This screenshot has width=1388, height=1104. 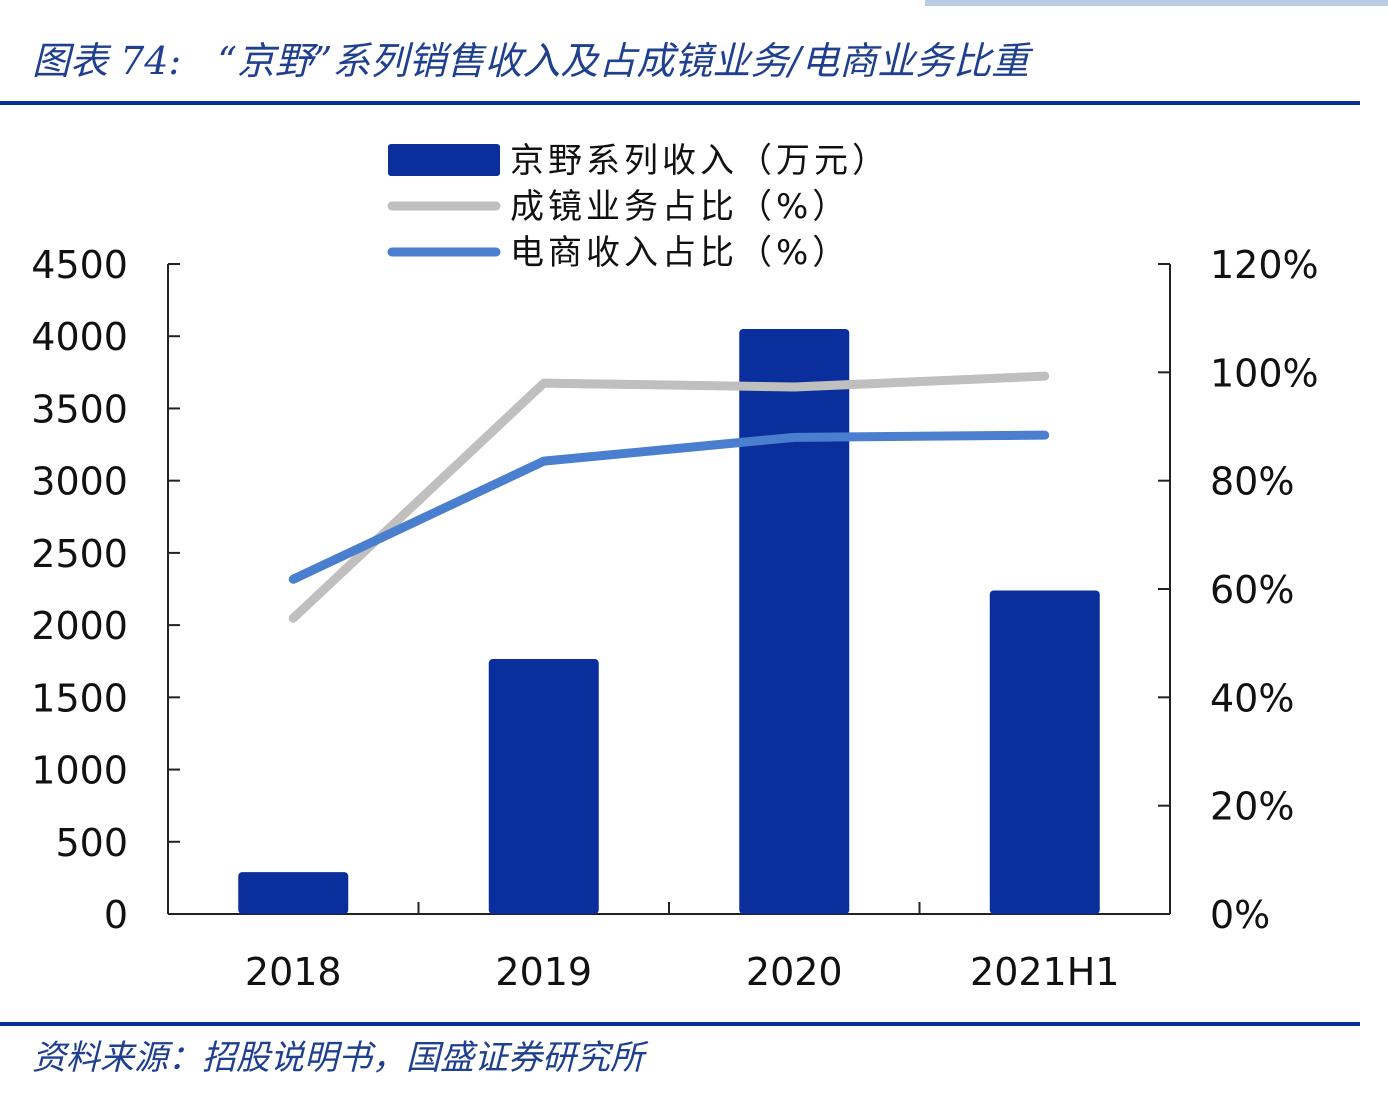 What do you see at coordinates (531, 61) in the screenshot?
I see `chart-title: 图表 74: “京野”系列销售收入及占成镜业务/电商业务比重` at bounding box center [531, 61].